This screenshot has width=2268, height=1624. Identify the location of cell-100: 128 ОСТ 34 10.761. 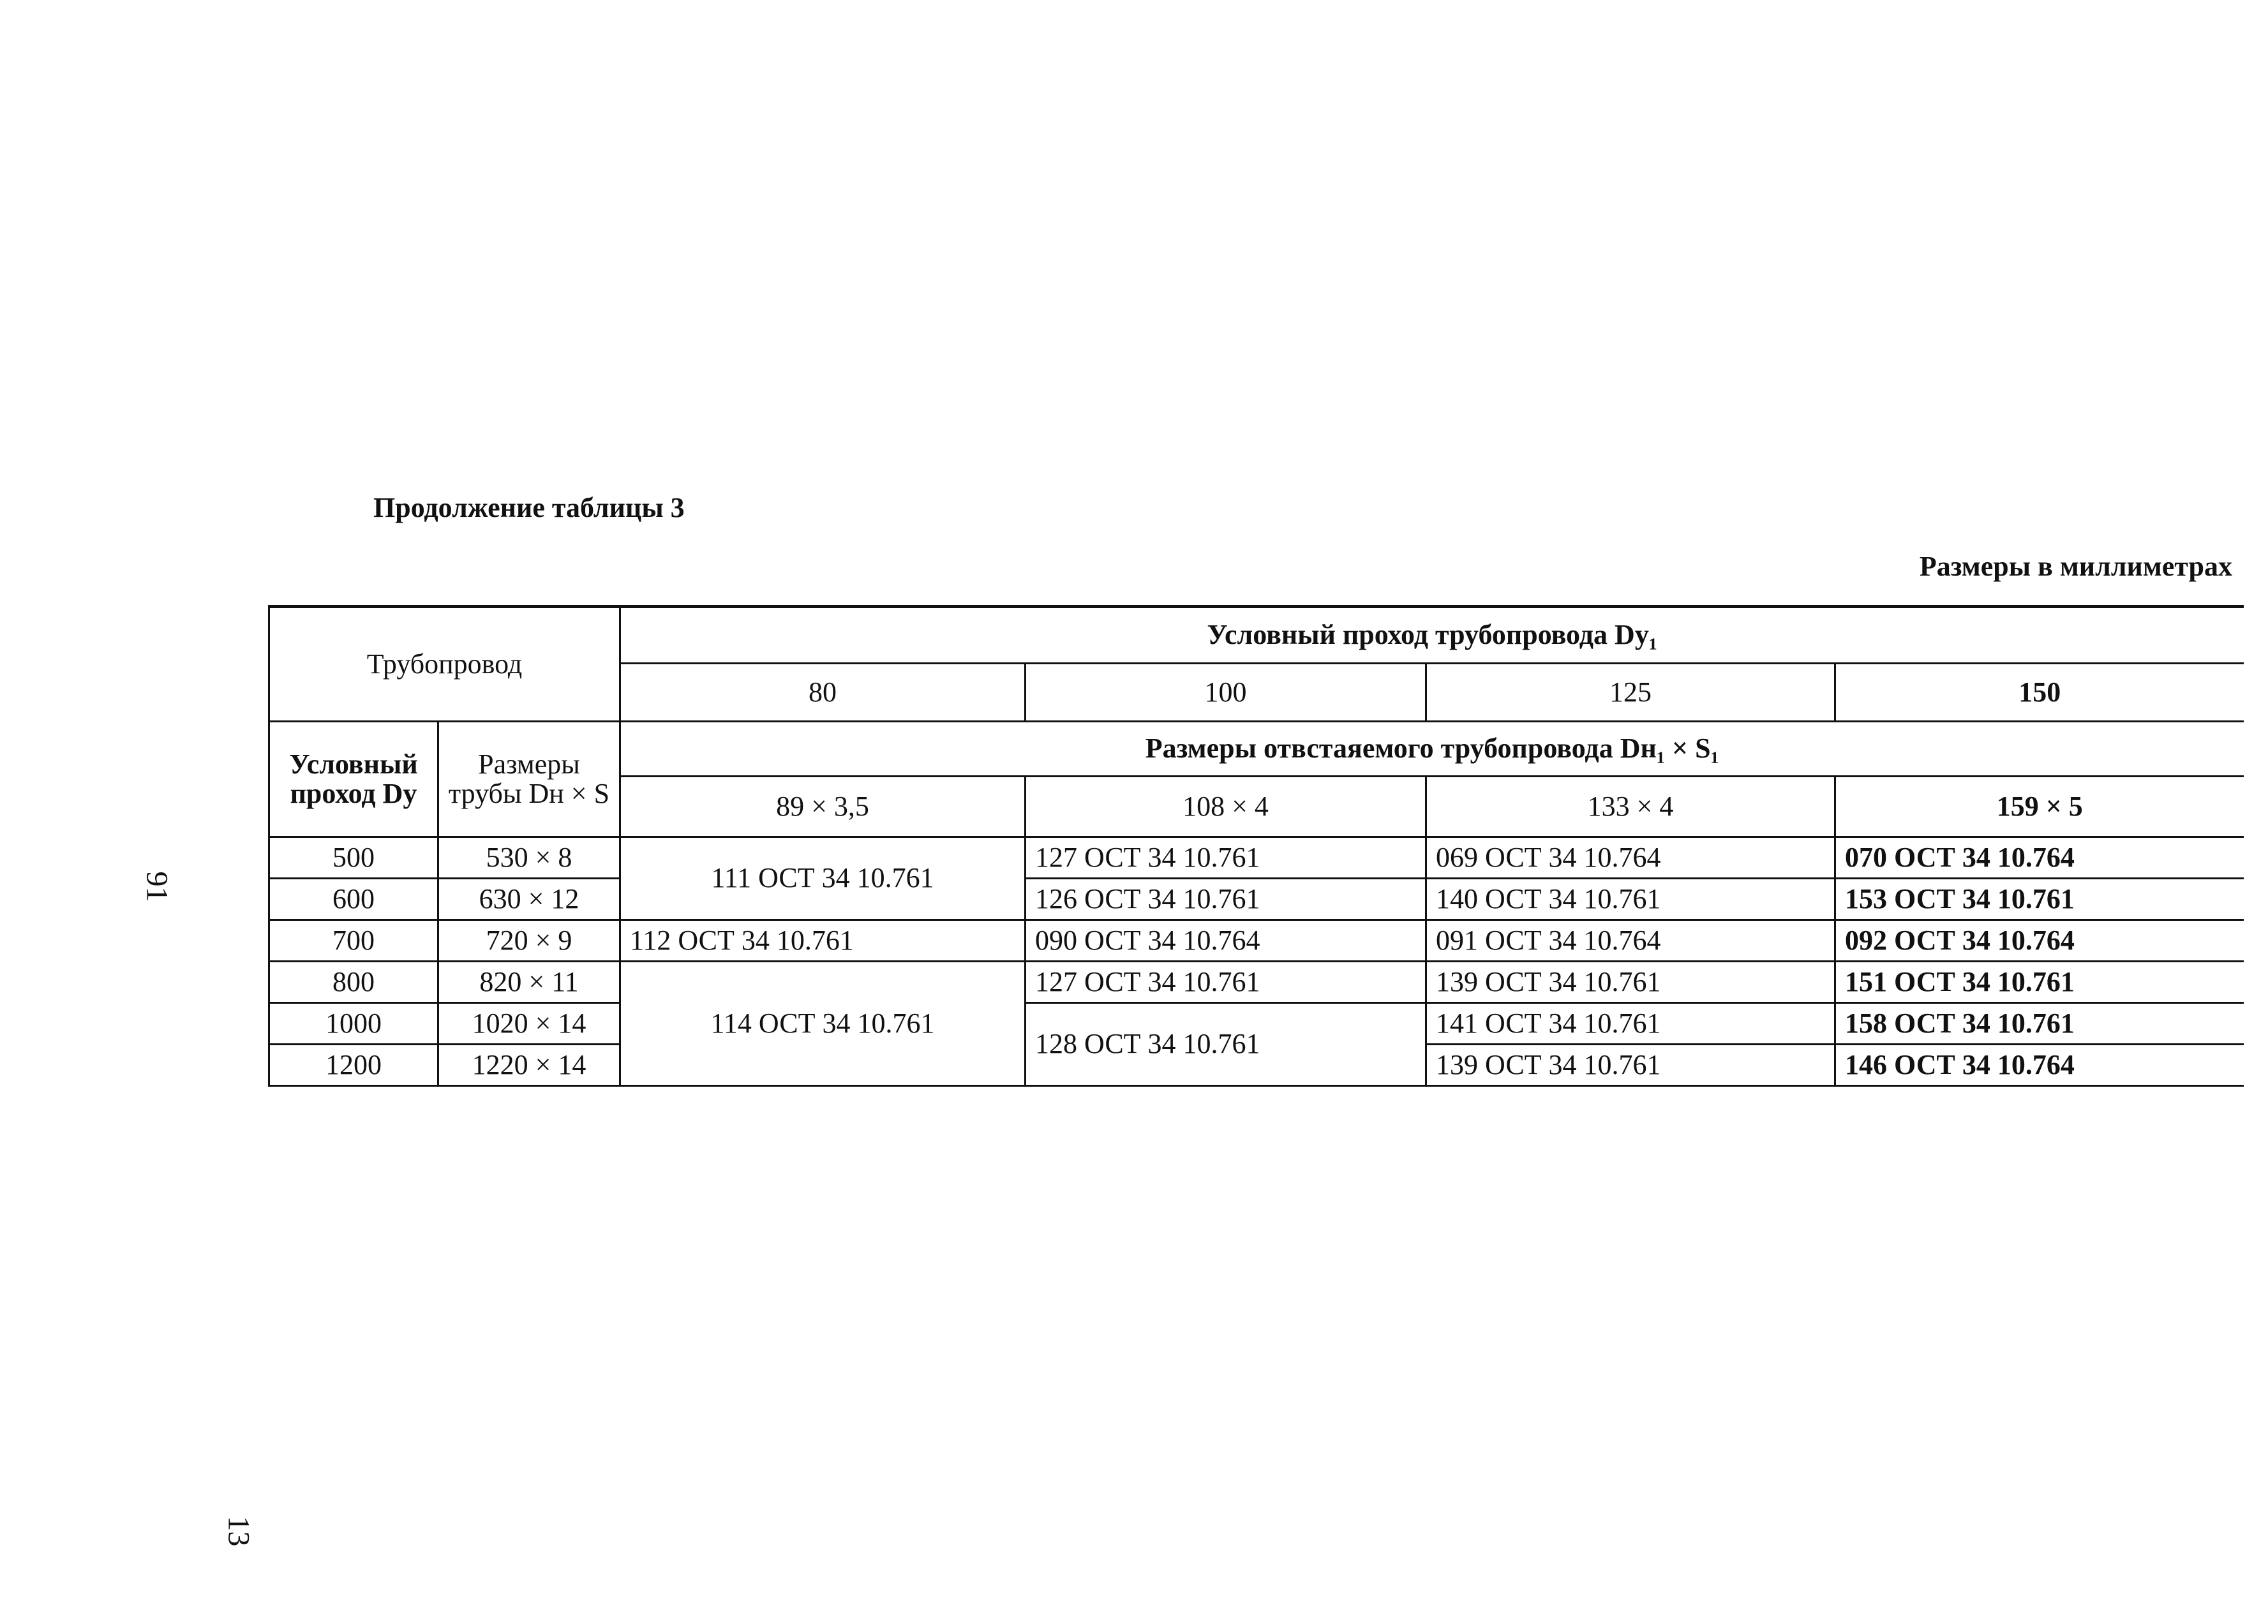
(1225, 1045).